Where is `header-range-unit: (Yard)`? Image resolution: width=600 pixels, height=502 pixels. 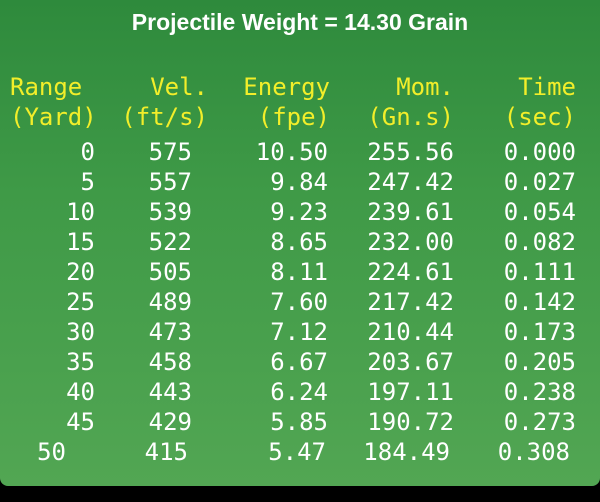 header-range-unit: (Yard) is located at coordinates (53, 117).